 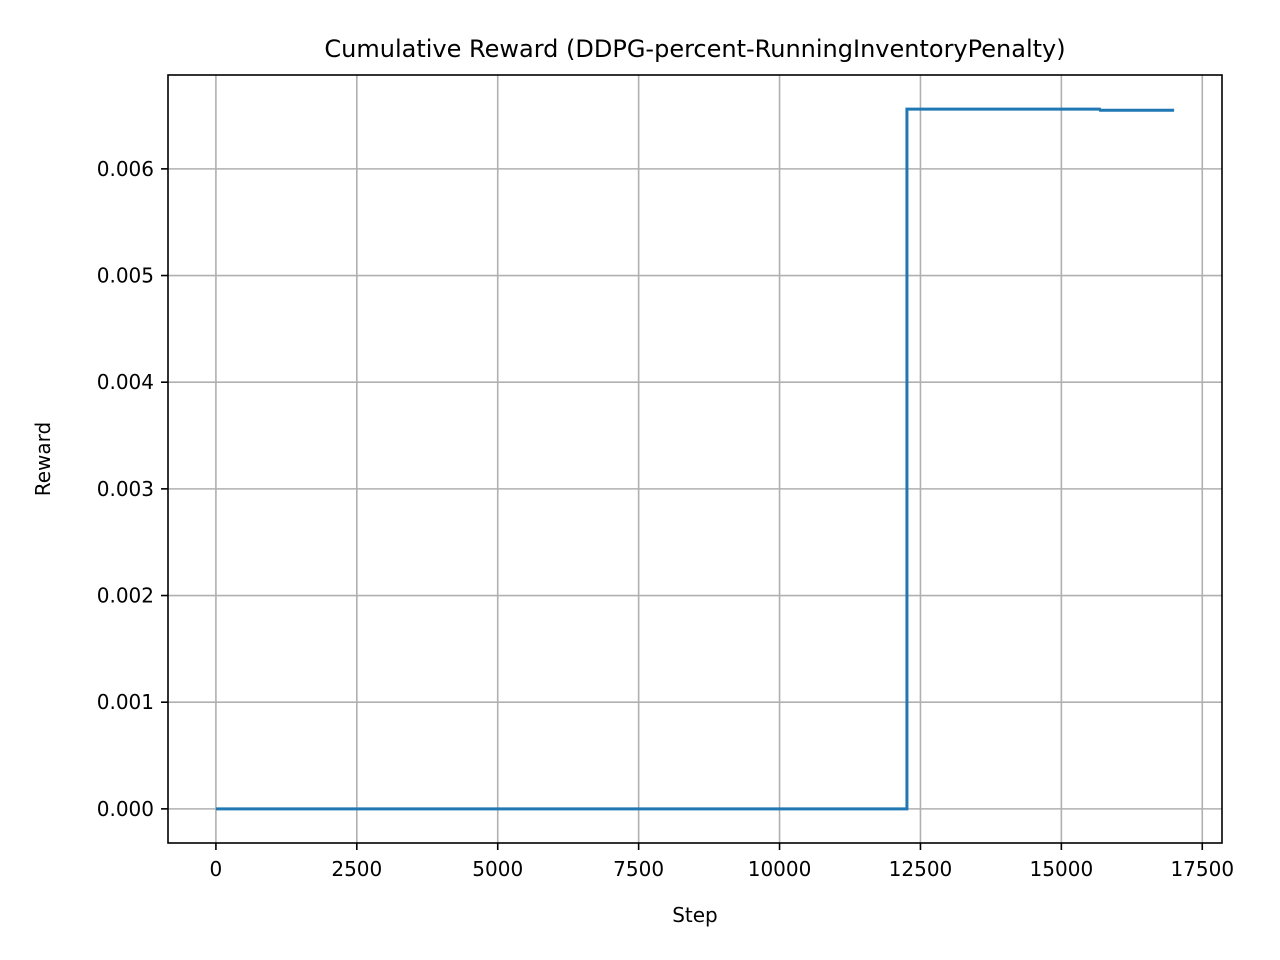 What do you see at coordinates (497, 869) in the screenshot?
I see `x-tick-label: 5000` at bounding box center [497, 869].